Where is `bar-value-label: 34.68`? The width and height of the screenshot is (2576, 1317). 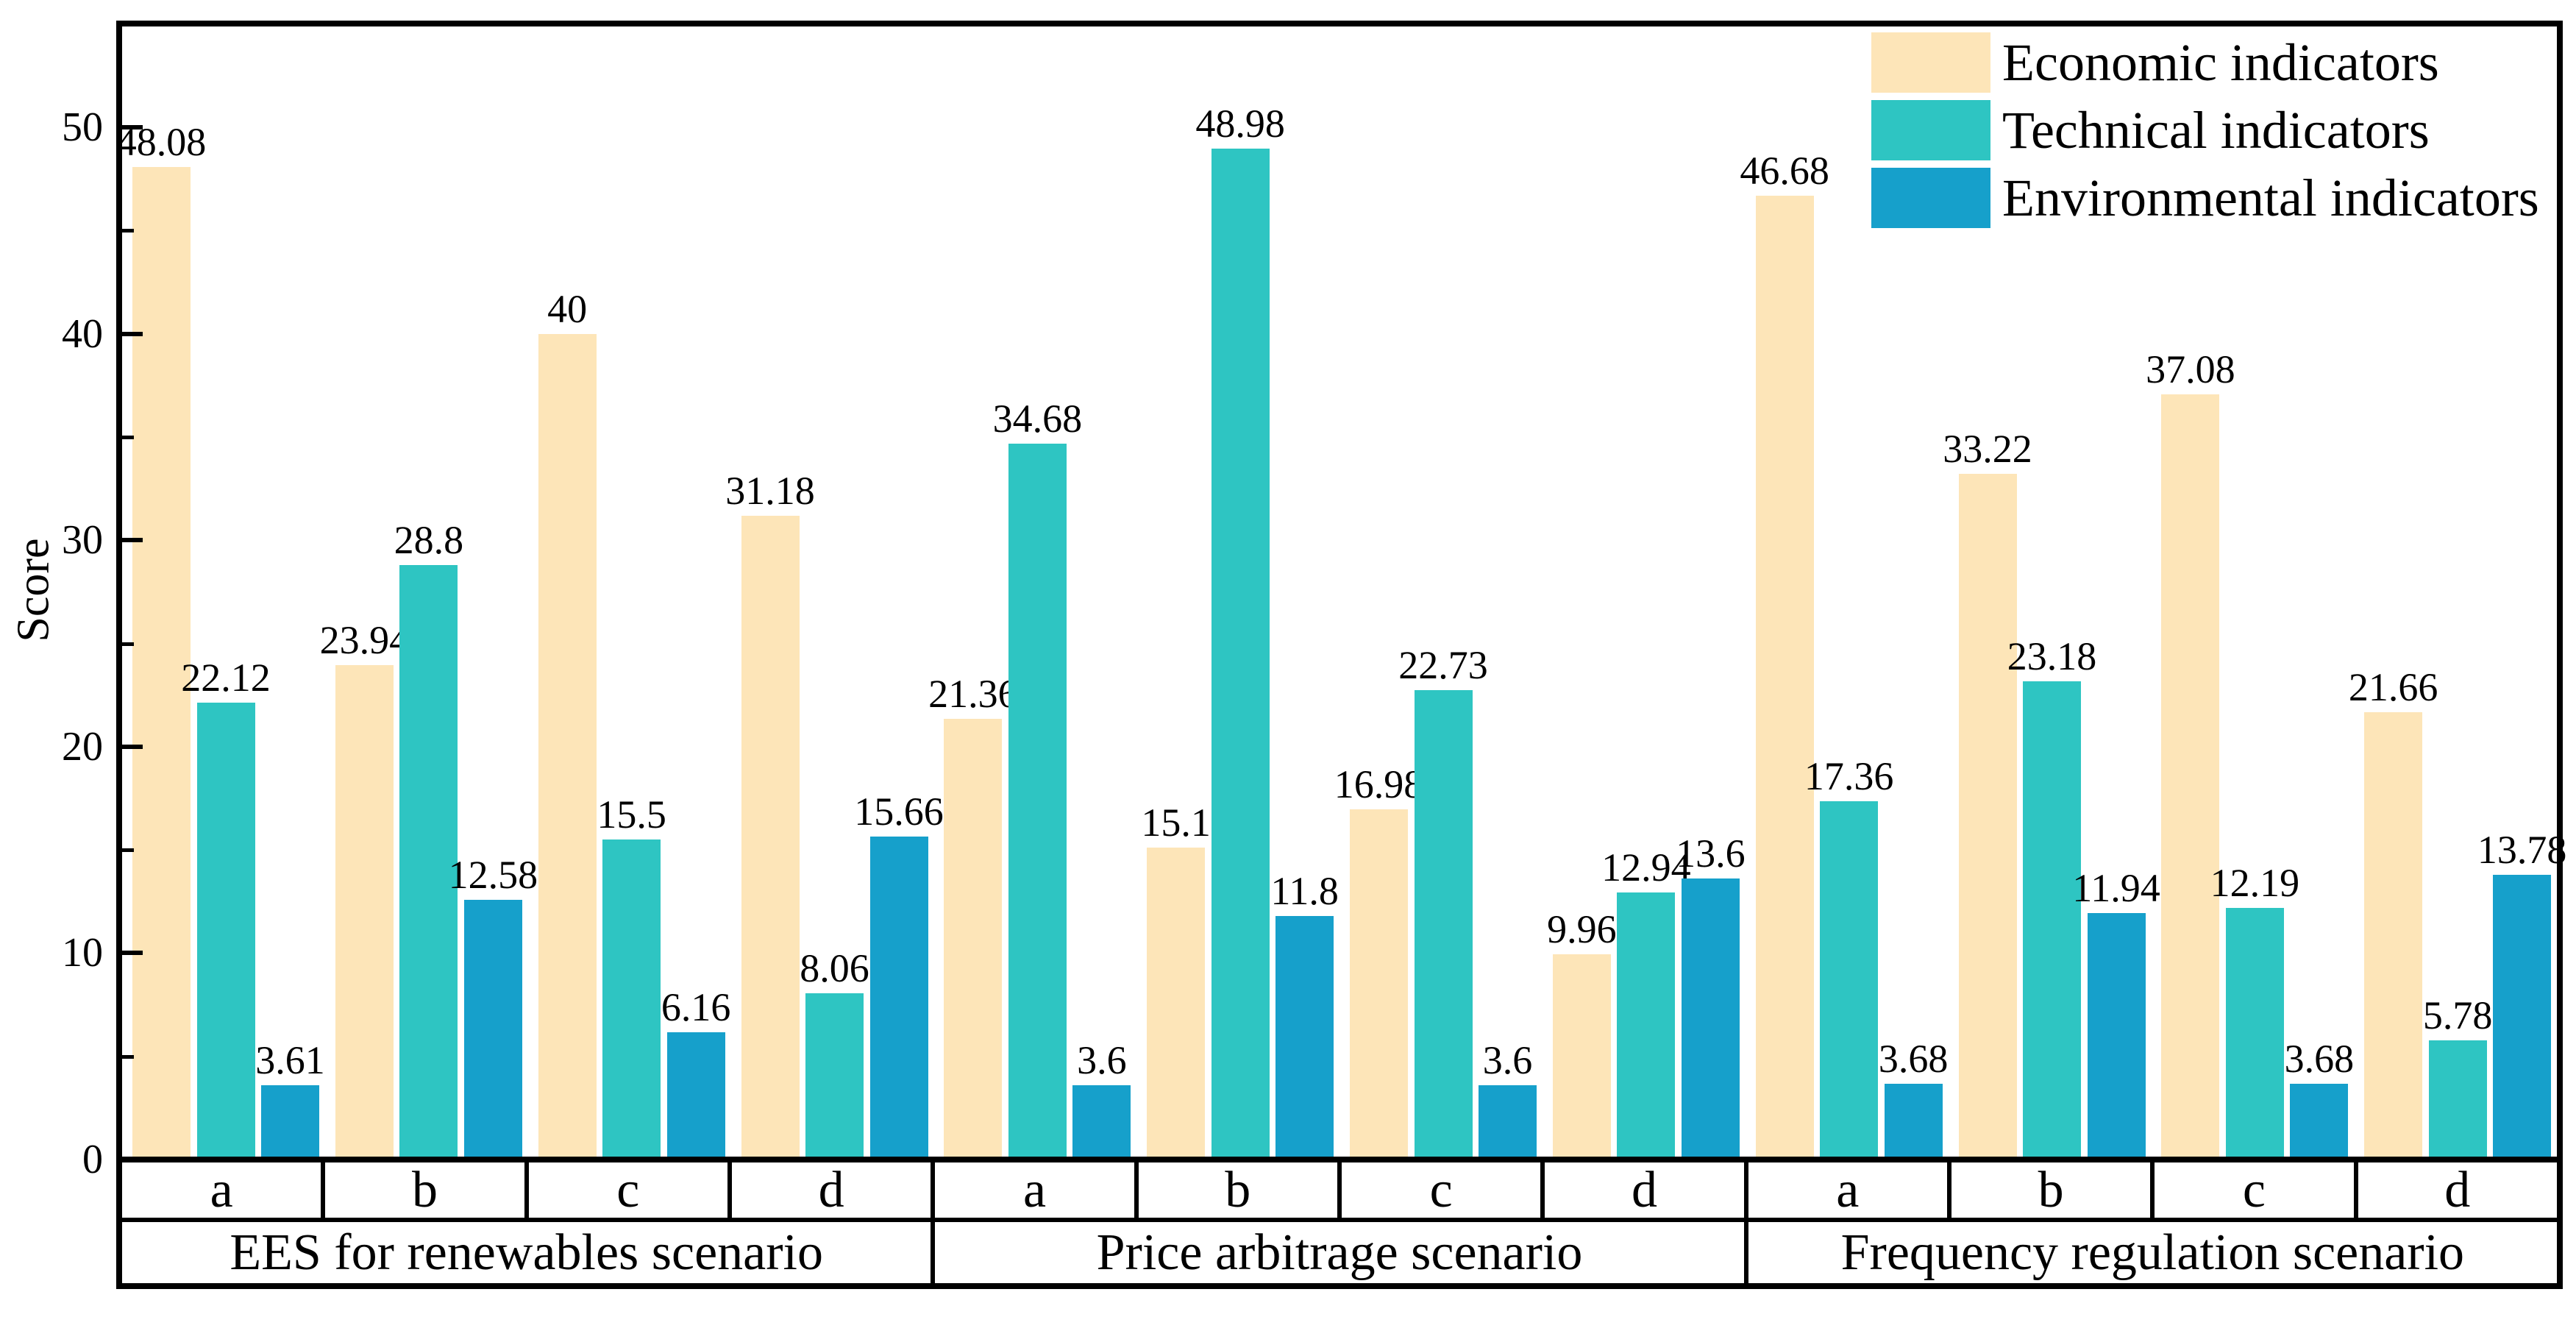
bar-value-label: 34.68 is located at coordinates (1037, 418).